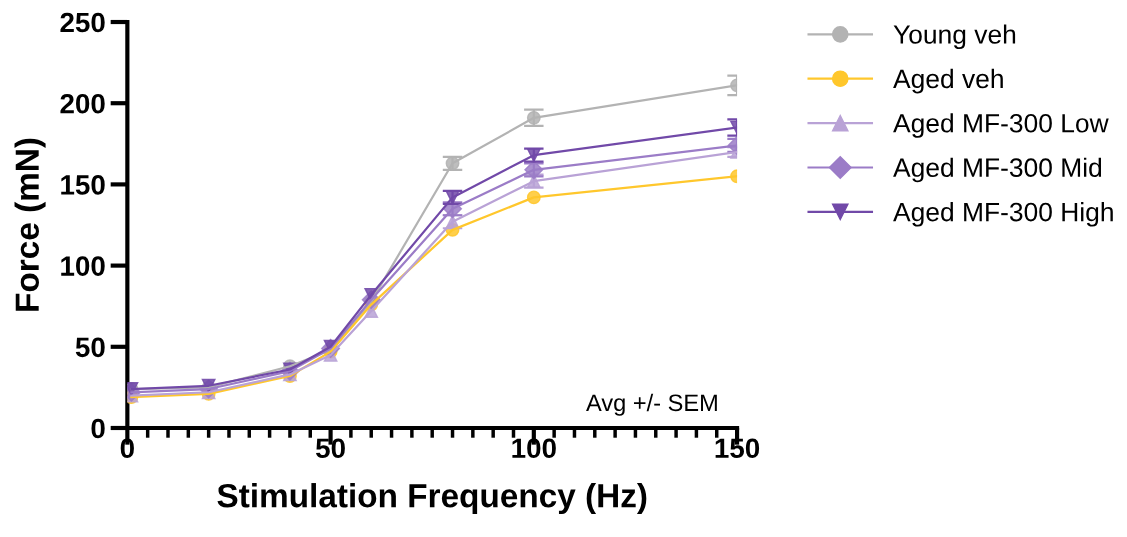  I want to click on legend-label: Aged MF-300 Mid, so click(997, 170).